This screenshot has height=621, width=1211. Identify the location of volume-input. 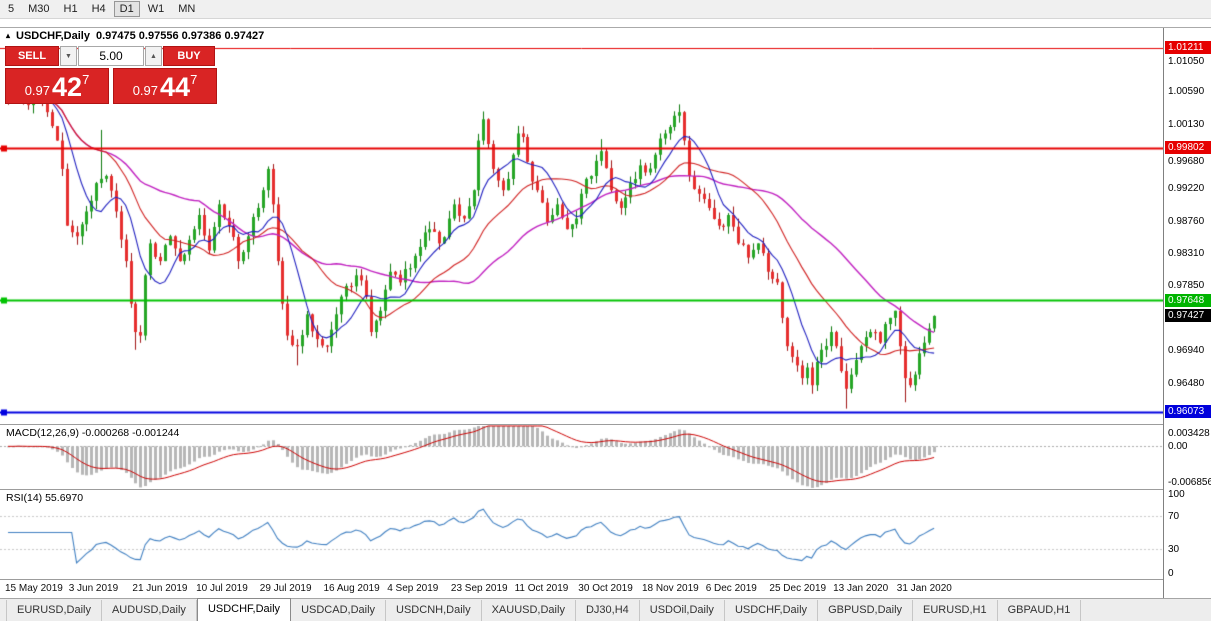
(111, 56).